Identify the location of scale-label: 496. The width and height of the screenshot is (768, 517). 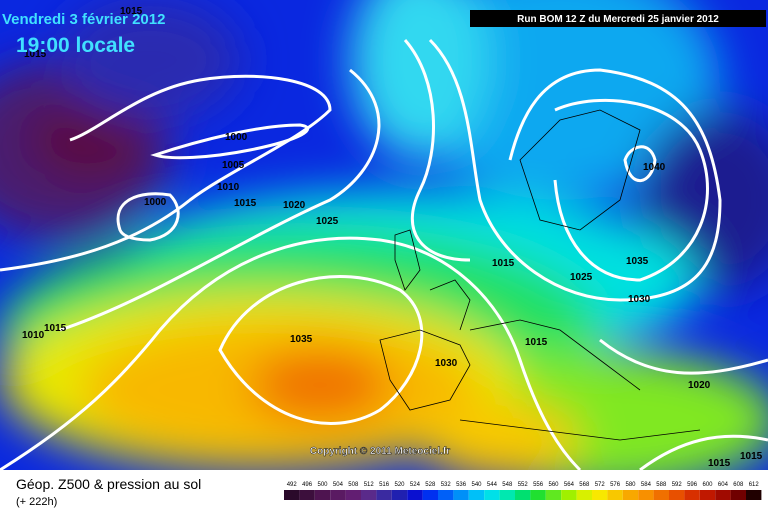
(307, 485).